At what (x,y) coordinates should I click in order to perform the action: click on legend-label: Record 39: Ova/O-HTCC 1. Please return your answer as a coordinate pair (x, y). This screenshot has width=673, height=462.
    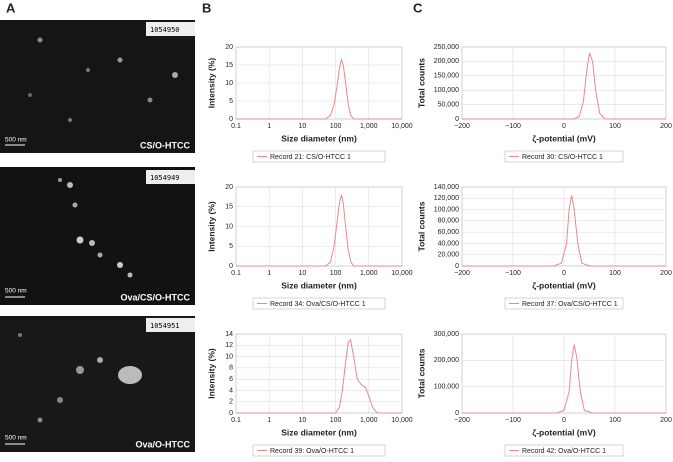
    Looking at the image, I should click on (312, 451).